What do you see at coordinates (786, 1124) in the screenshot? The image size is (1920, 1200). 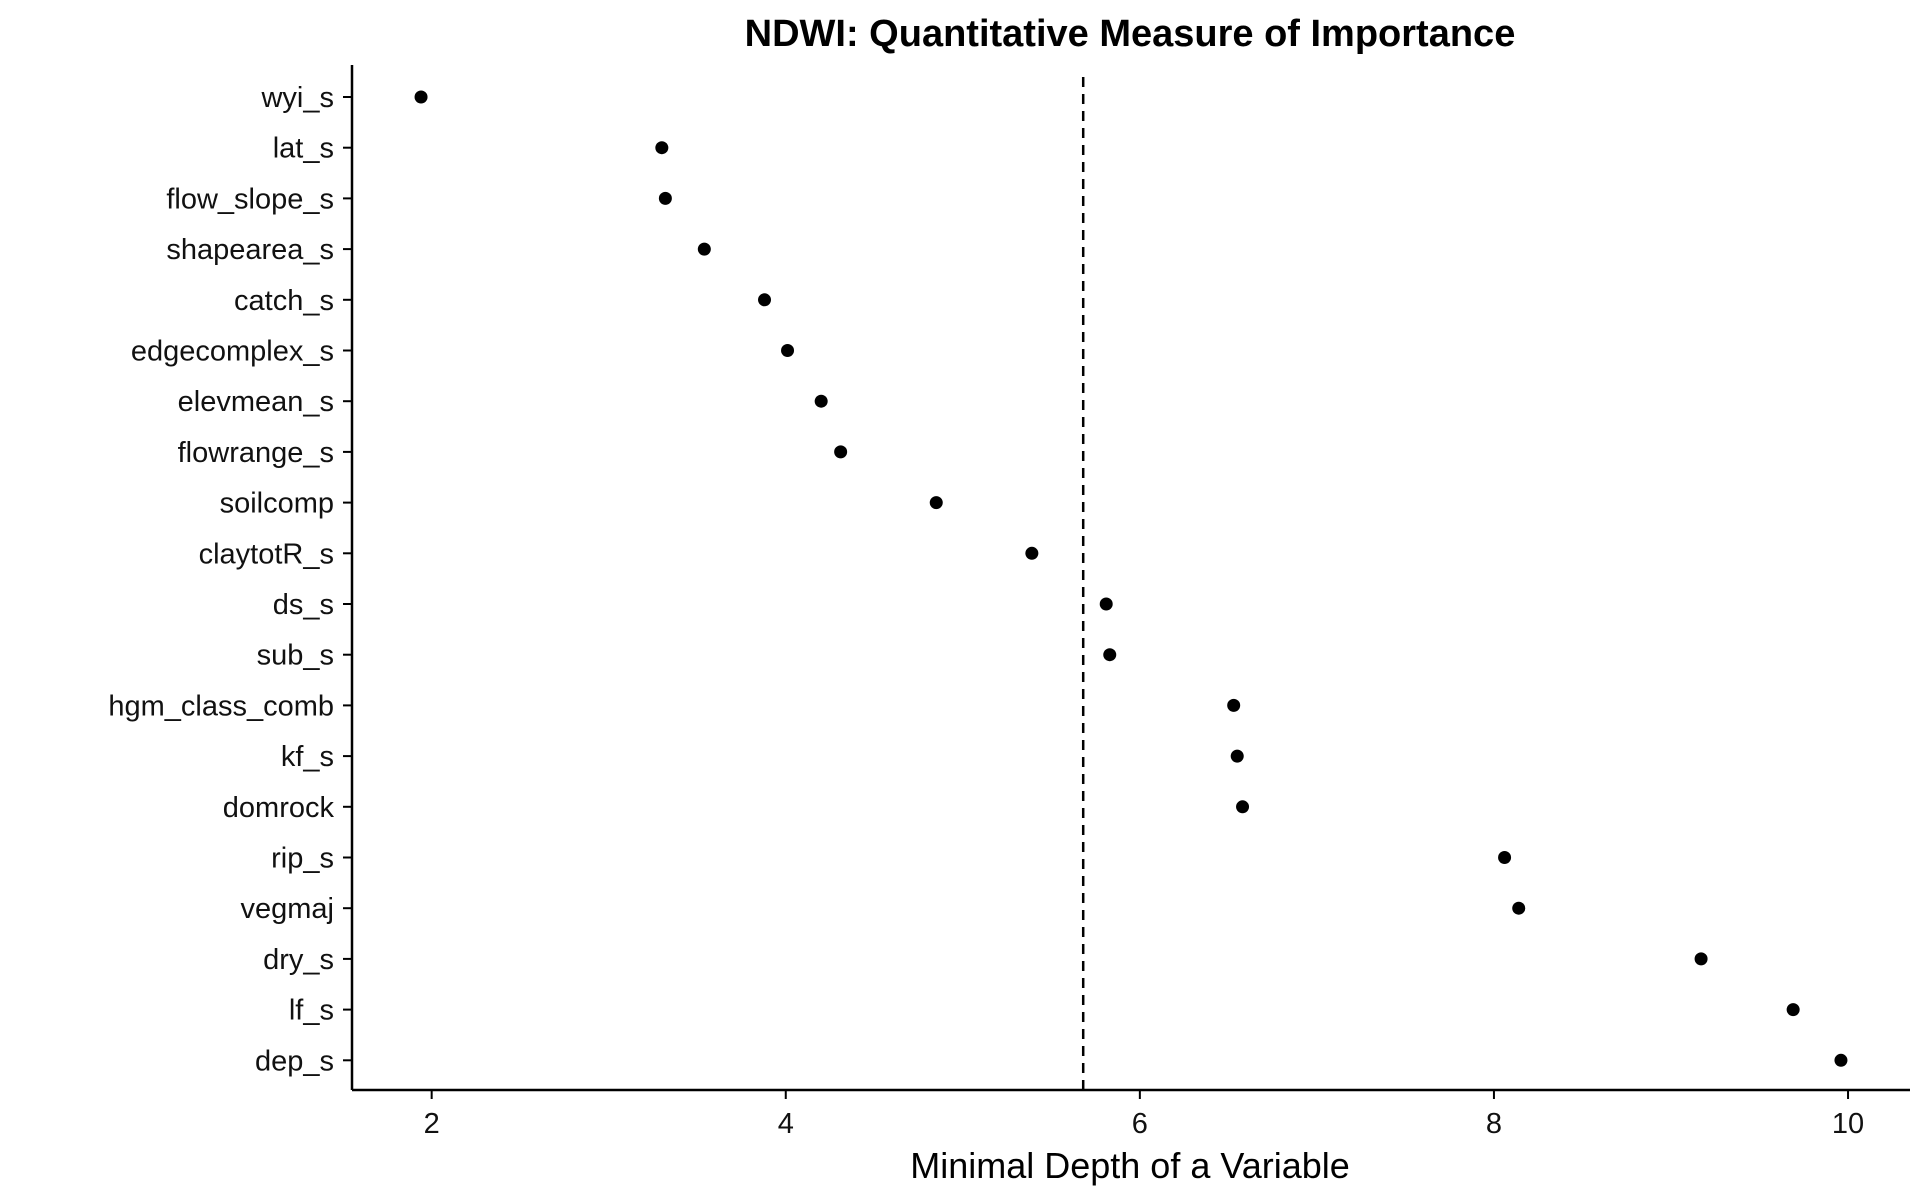 I see `x-tick-label: 4` at bounding box center [786, 1124].